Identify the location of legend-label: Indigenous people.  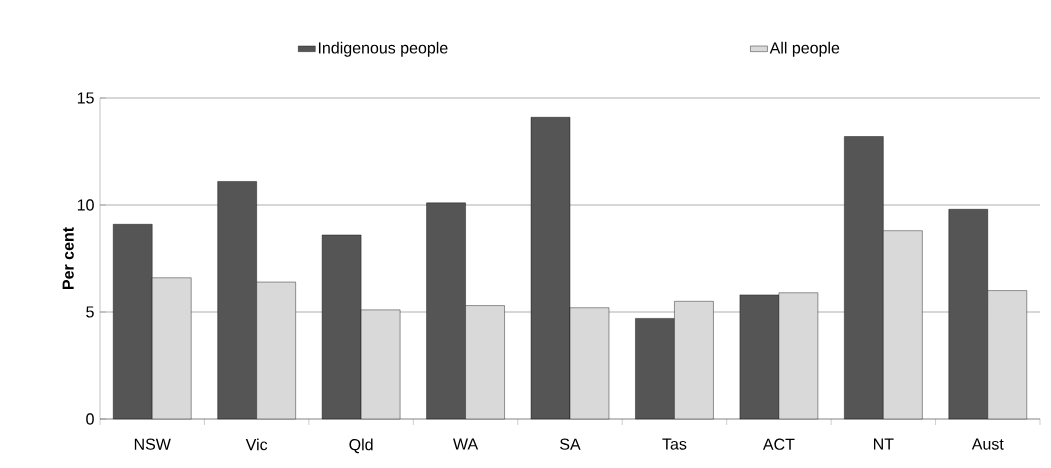
(383, 49).